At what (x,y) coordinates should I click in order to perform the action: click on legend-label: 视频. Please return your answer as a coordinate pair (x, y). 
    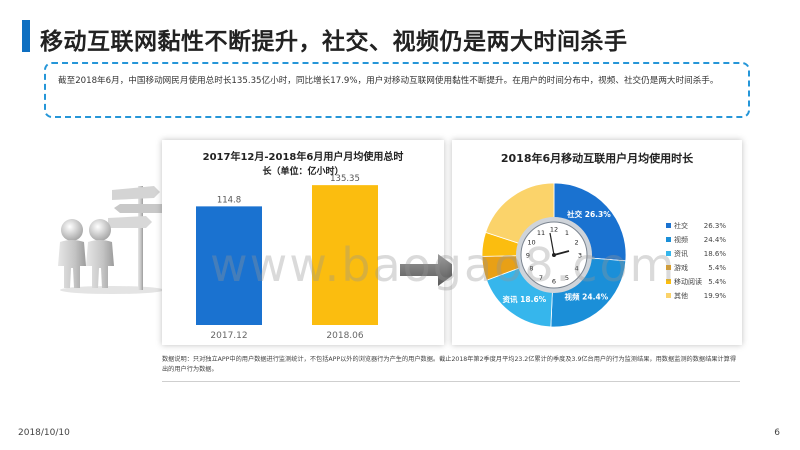
    Looking at the image, I should click on (681, 239).